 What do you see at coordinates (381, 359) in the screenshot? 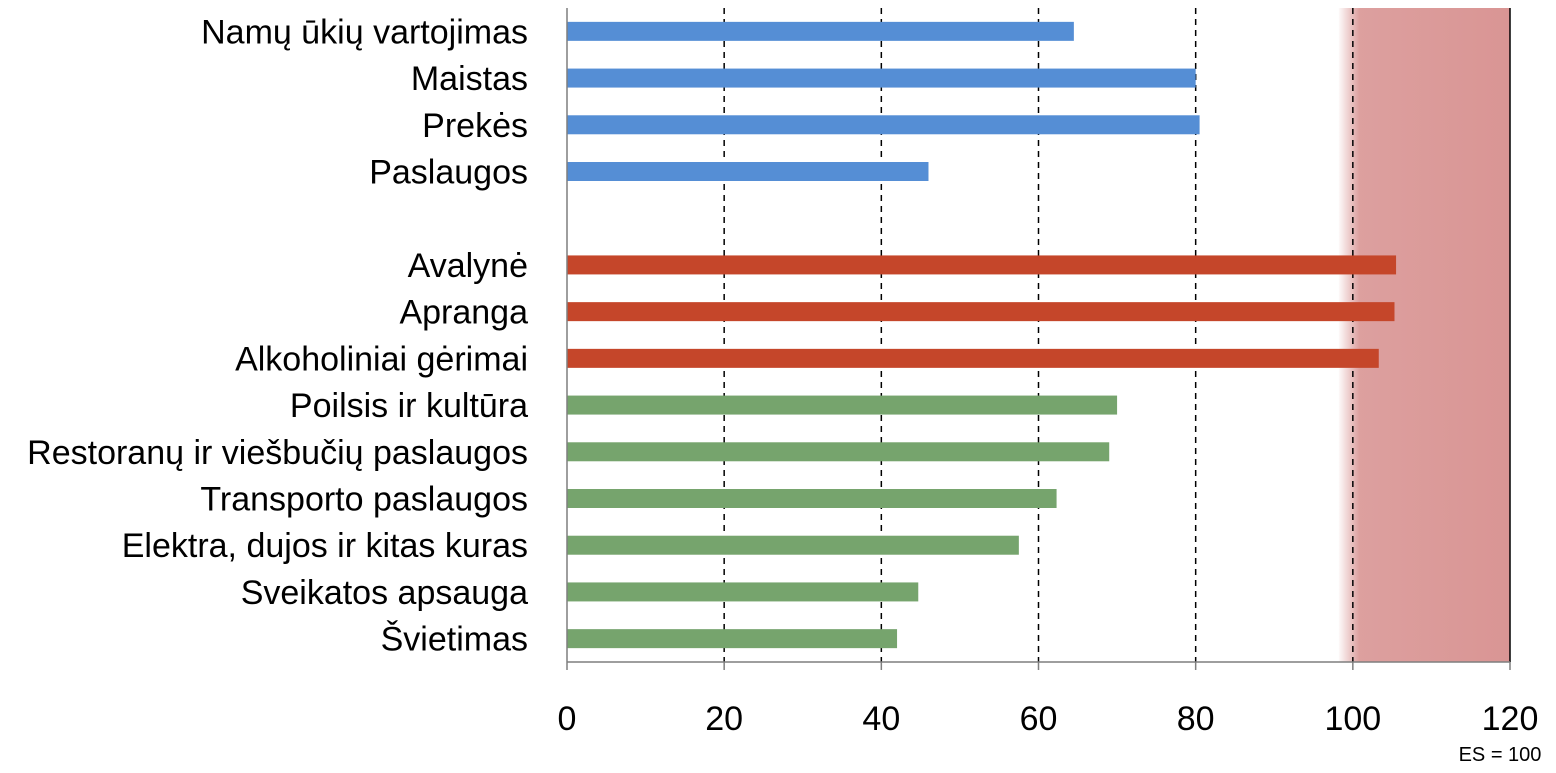
I see `category-label-6: Alkoholiniai gėrimai` at bounding box center [381, 359].